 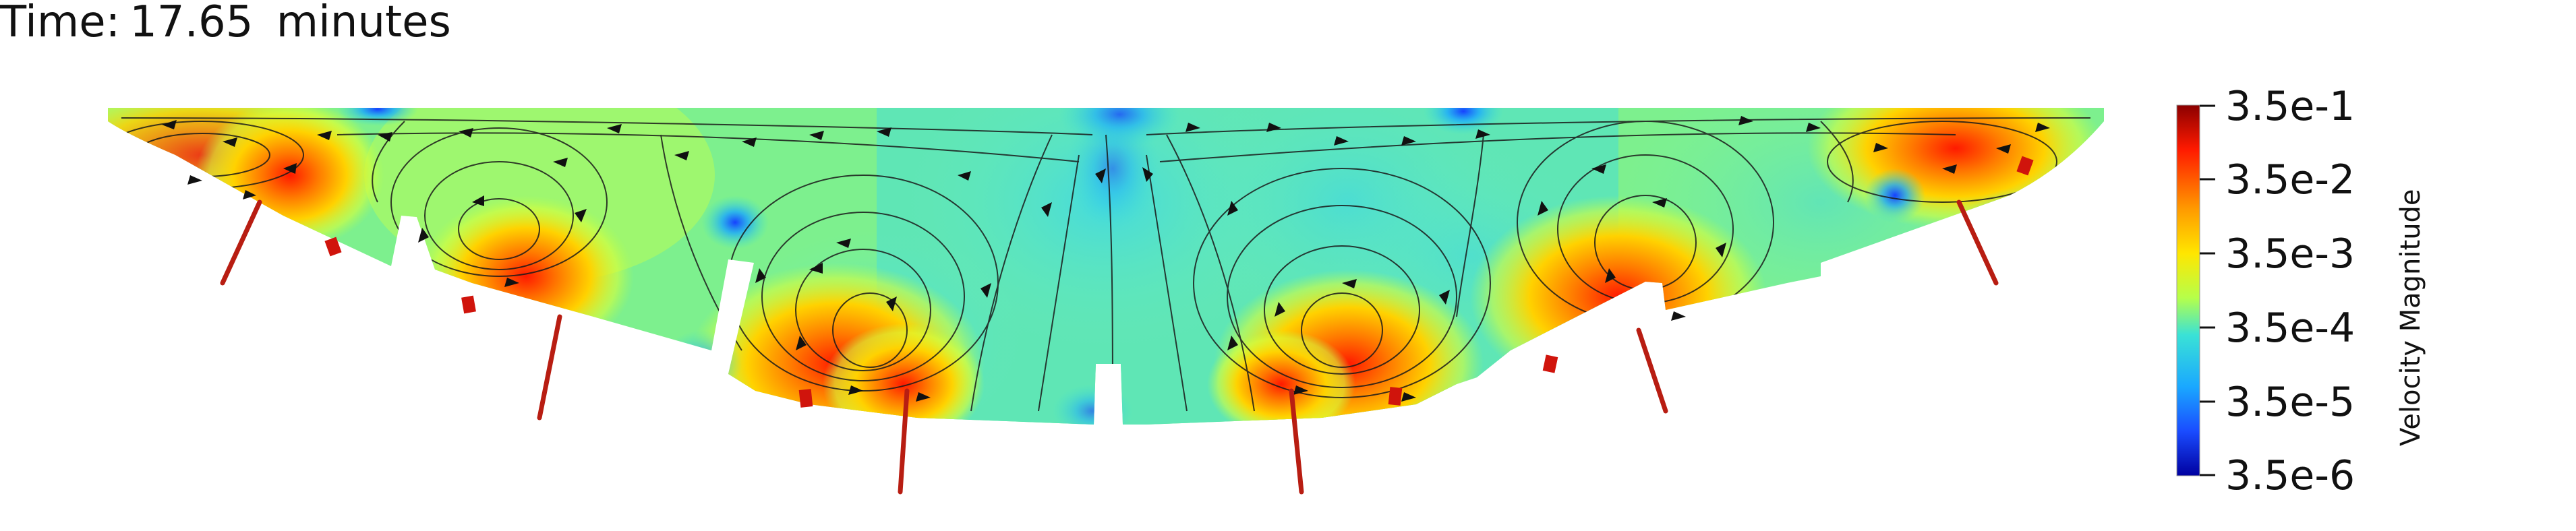 I want to click on colorbar-tick-label-4: 3.5e-5, so click(x=2290, y=402).